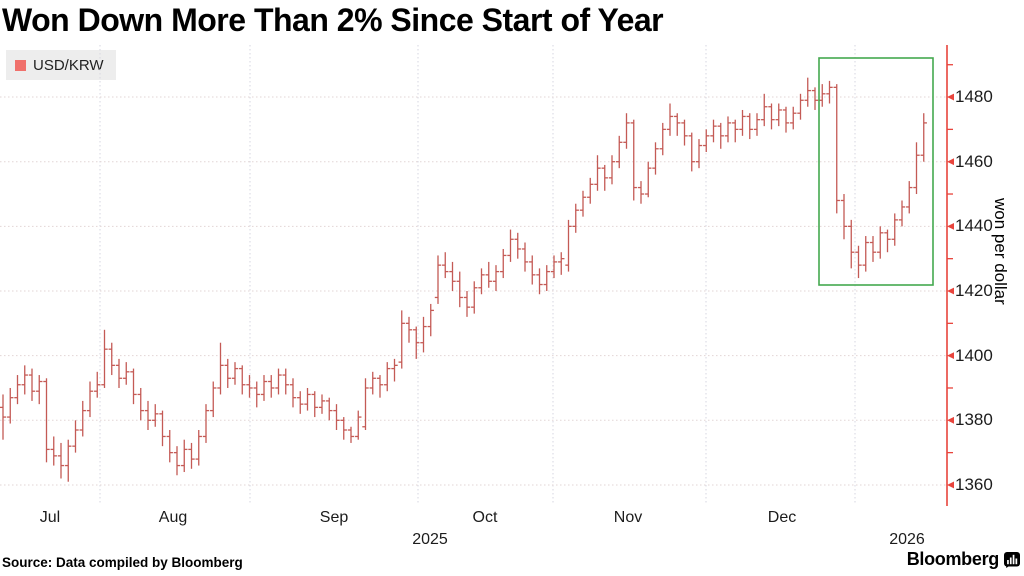  What do you see at coordinates (974, 484) in the screenshot?
I see `y-tick-label: 1360` at bounding box center [974, 484].